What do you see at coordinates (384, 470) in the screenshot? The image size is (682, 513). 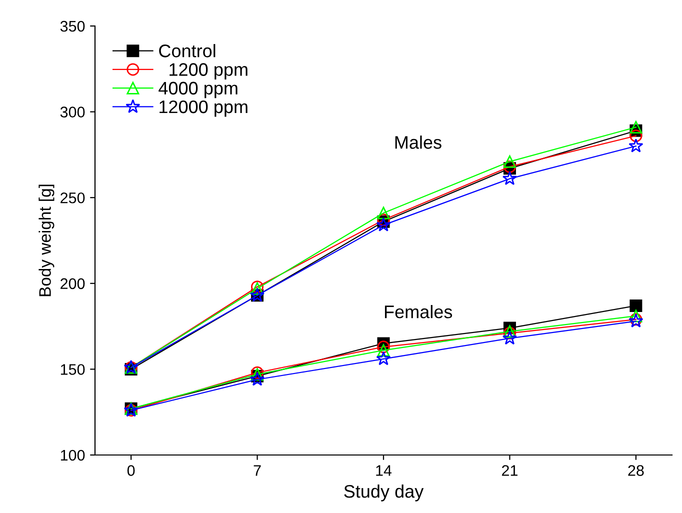 I see `x-tick-label: 14` at bounding box center [384, 470].